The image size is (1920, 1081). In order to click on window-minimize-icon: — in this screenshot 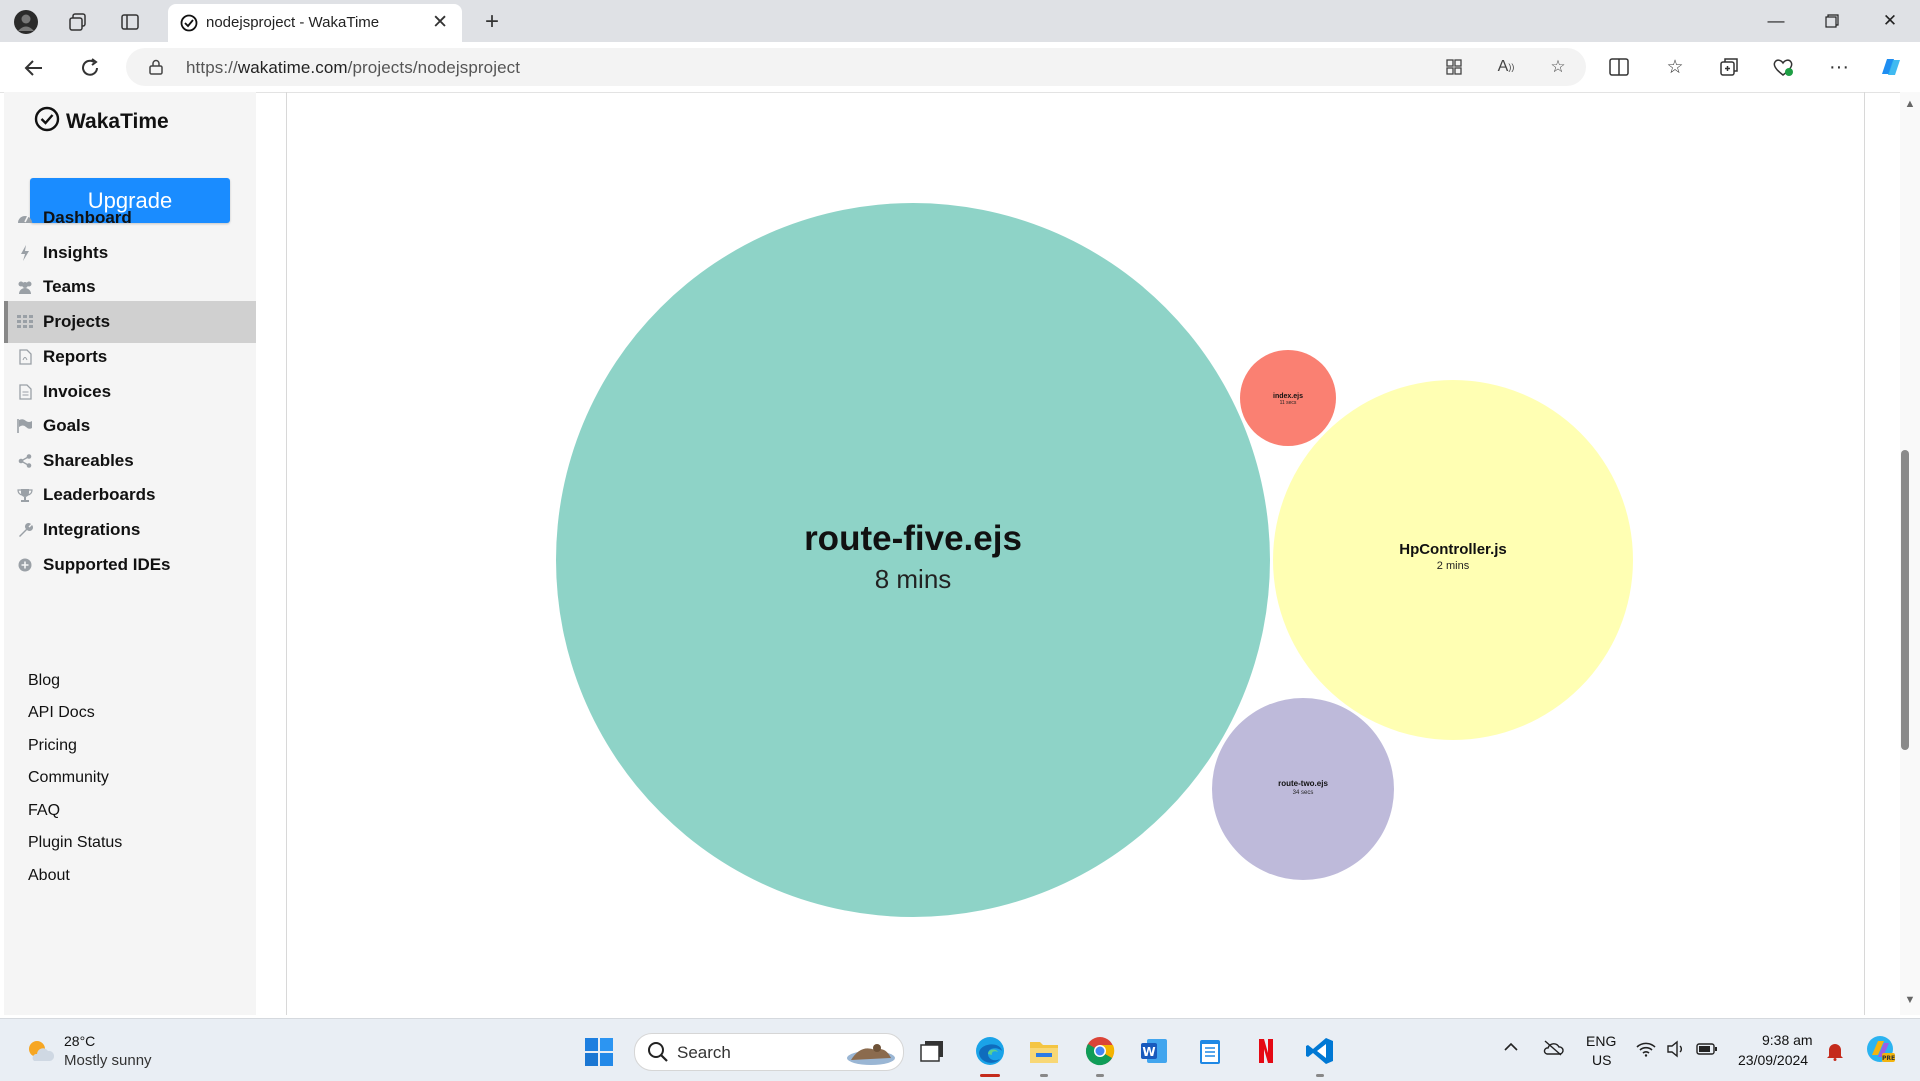, I will do `click(1776, 20)`.